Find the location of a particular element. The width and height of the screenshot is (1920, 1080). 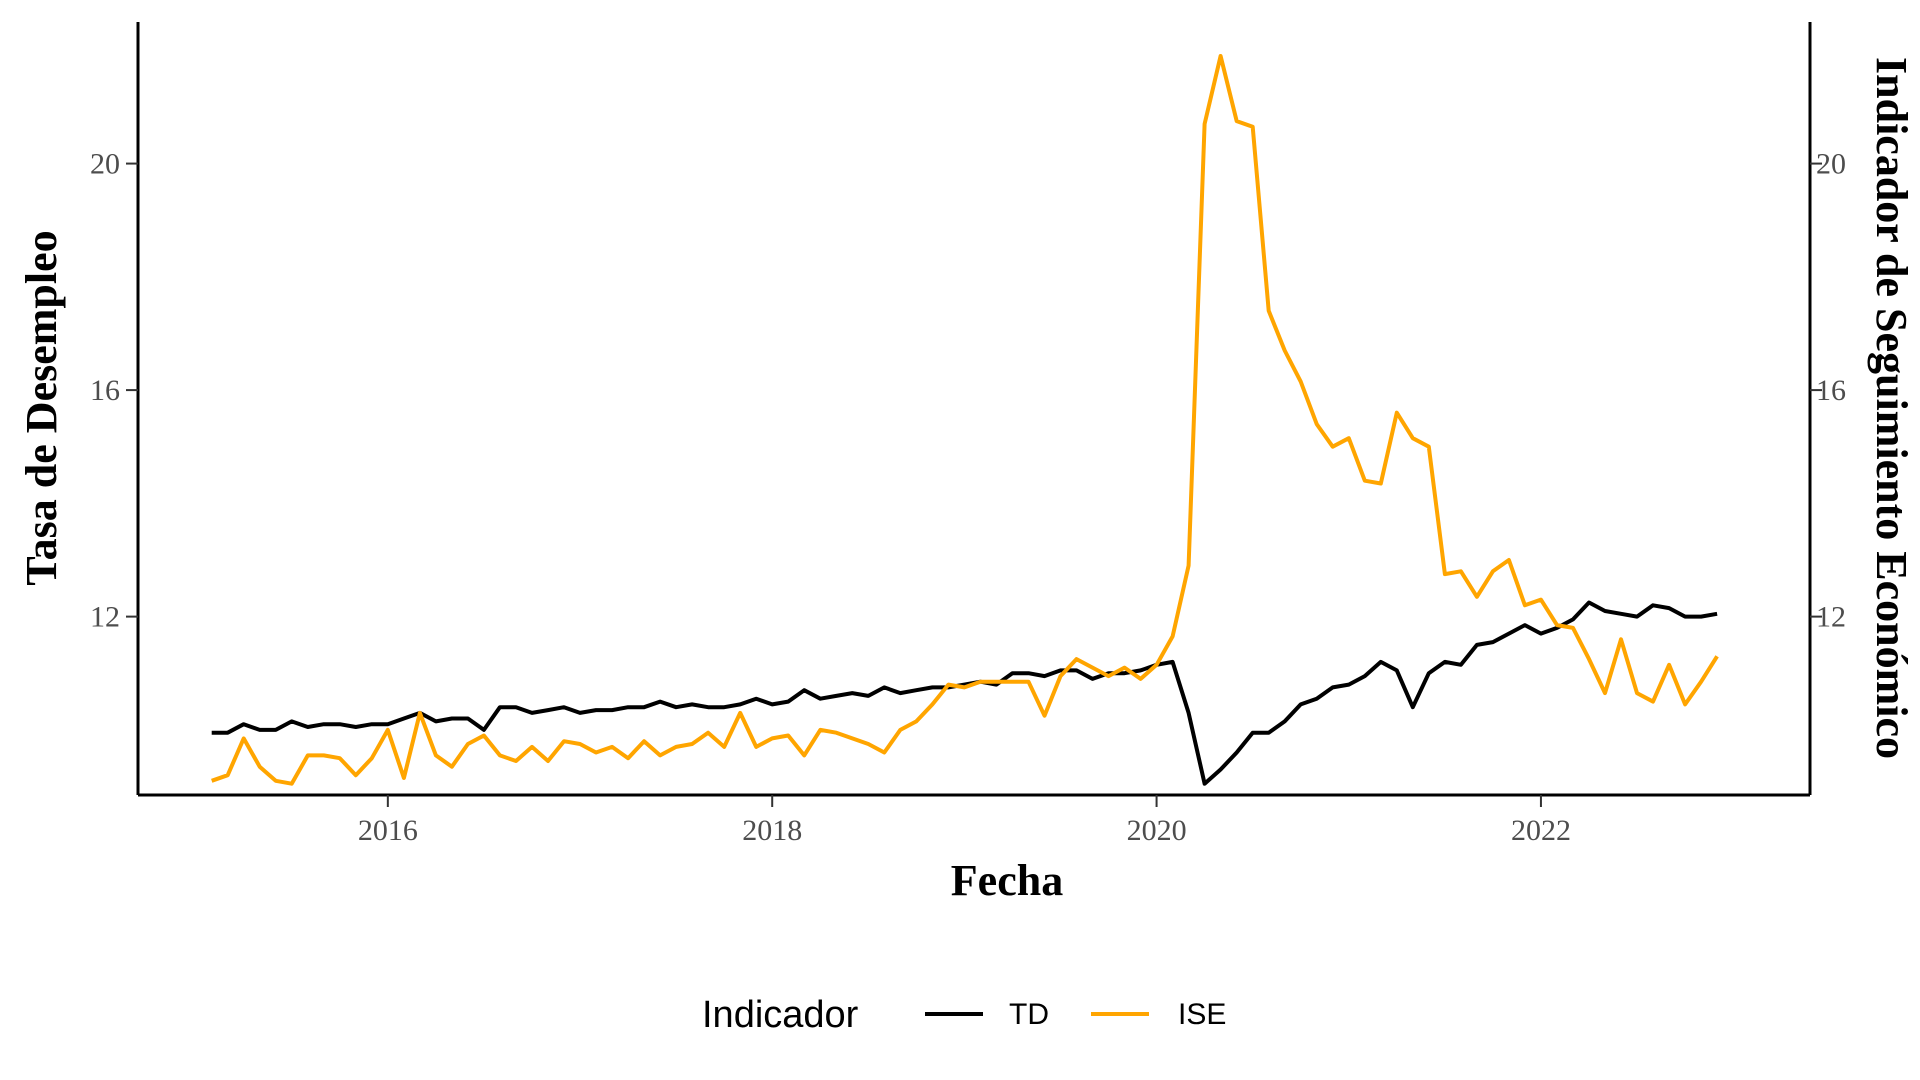

y-axis-left-title: Tasa de Desempleo is located at coordinates (41, 407).